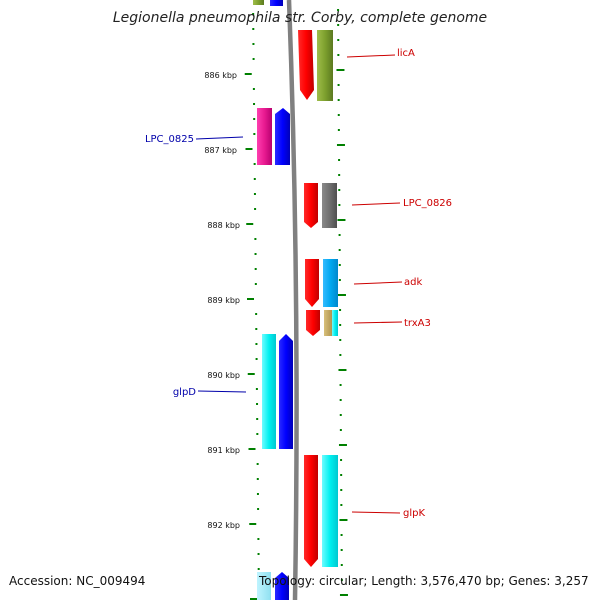  What do you see at coordinates (376, 512) in the screenshot?
I see `callout-line-glpK` at bounding box center [376, 512].